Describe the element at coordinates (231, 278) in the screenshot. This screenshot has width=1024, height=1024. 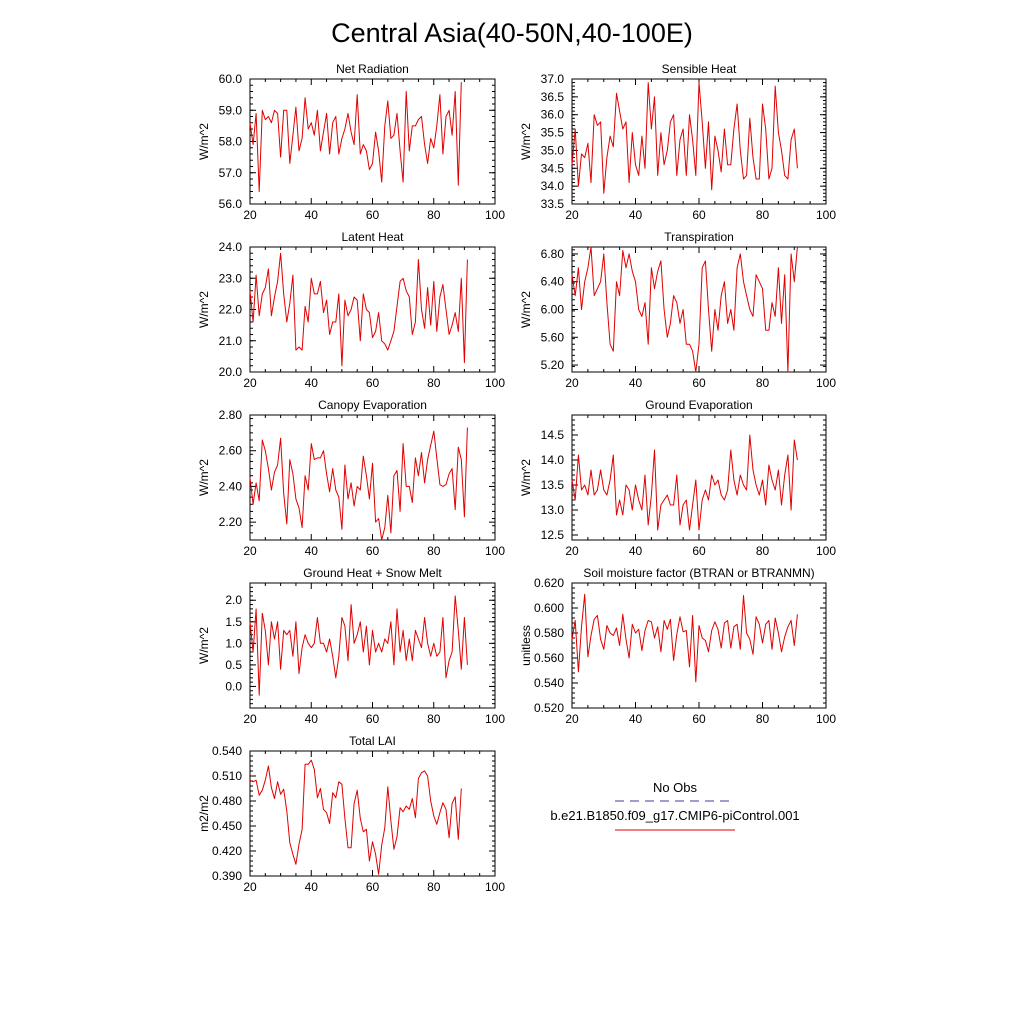
I see `y-tick-label: 23.0` at that location.